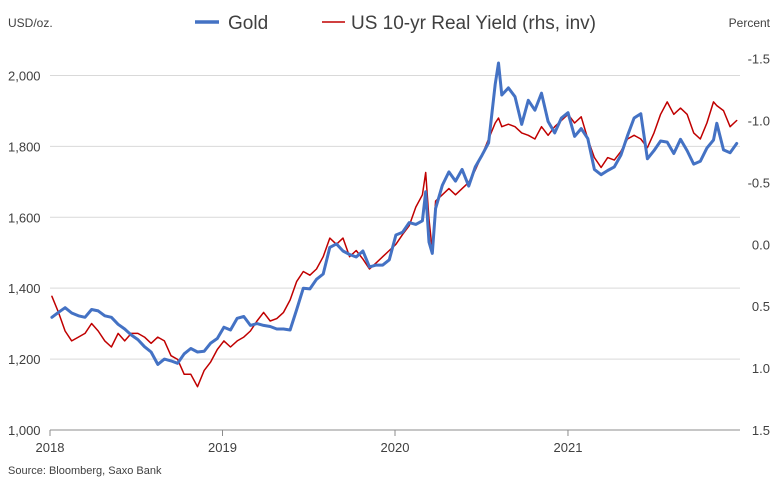 The height and width of the screenshot is (482, 779). What do you see at coordinates (85, 471) in the screenshot?
I see `source-note: Source: Bloomberg, Saxo Bank` at bounding box center [85, 471].